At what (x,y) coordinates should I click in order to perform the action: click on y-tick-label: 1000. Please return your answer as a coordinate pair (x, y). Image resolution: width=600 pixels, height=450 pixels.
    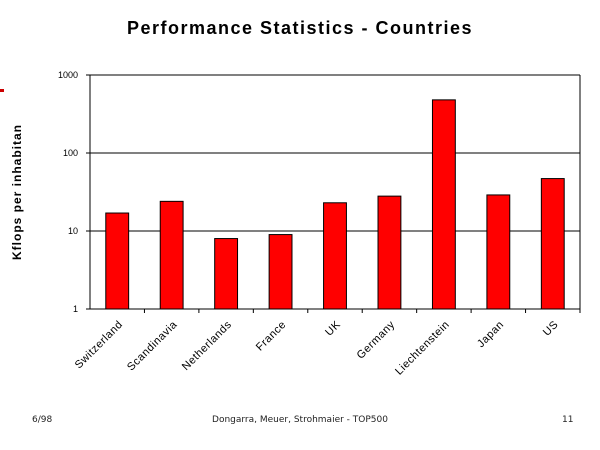
    Looking at the image, I should click on (68, 75).